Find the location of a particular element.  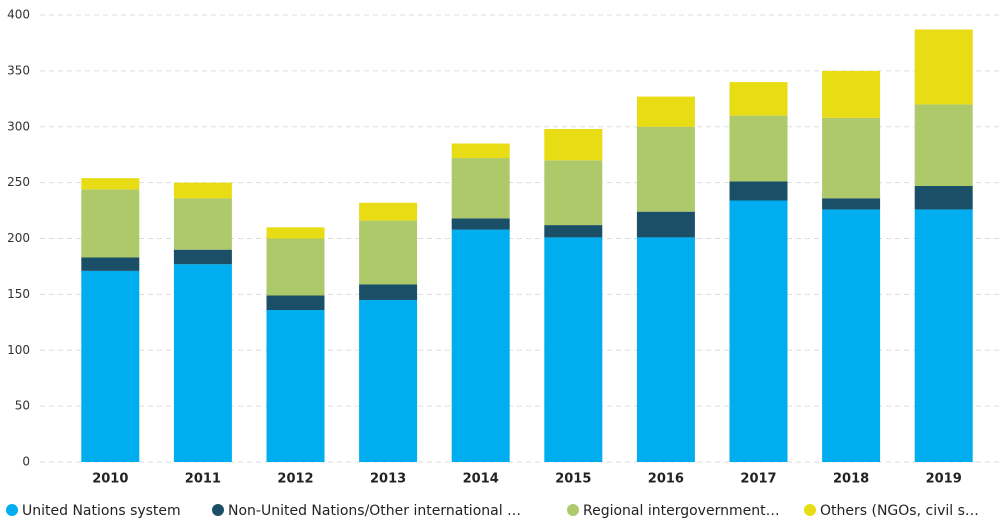

x-tick-label: 2012 is located at coordinates (295, 479).